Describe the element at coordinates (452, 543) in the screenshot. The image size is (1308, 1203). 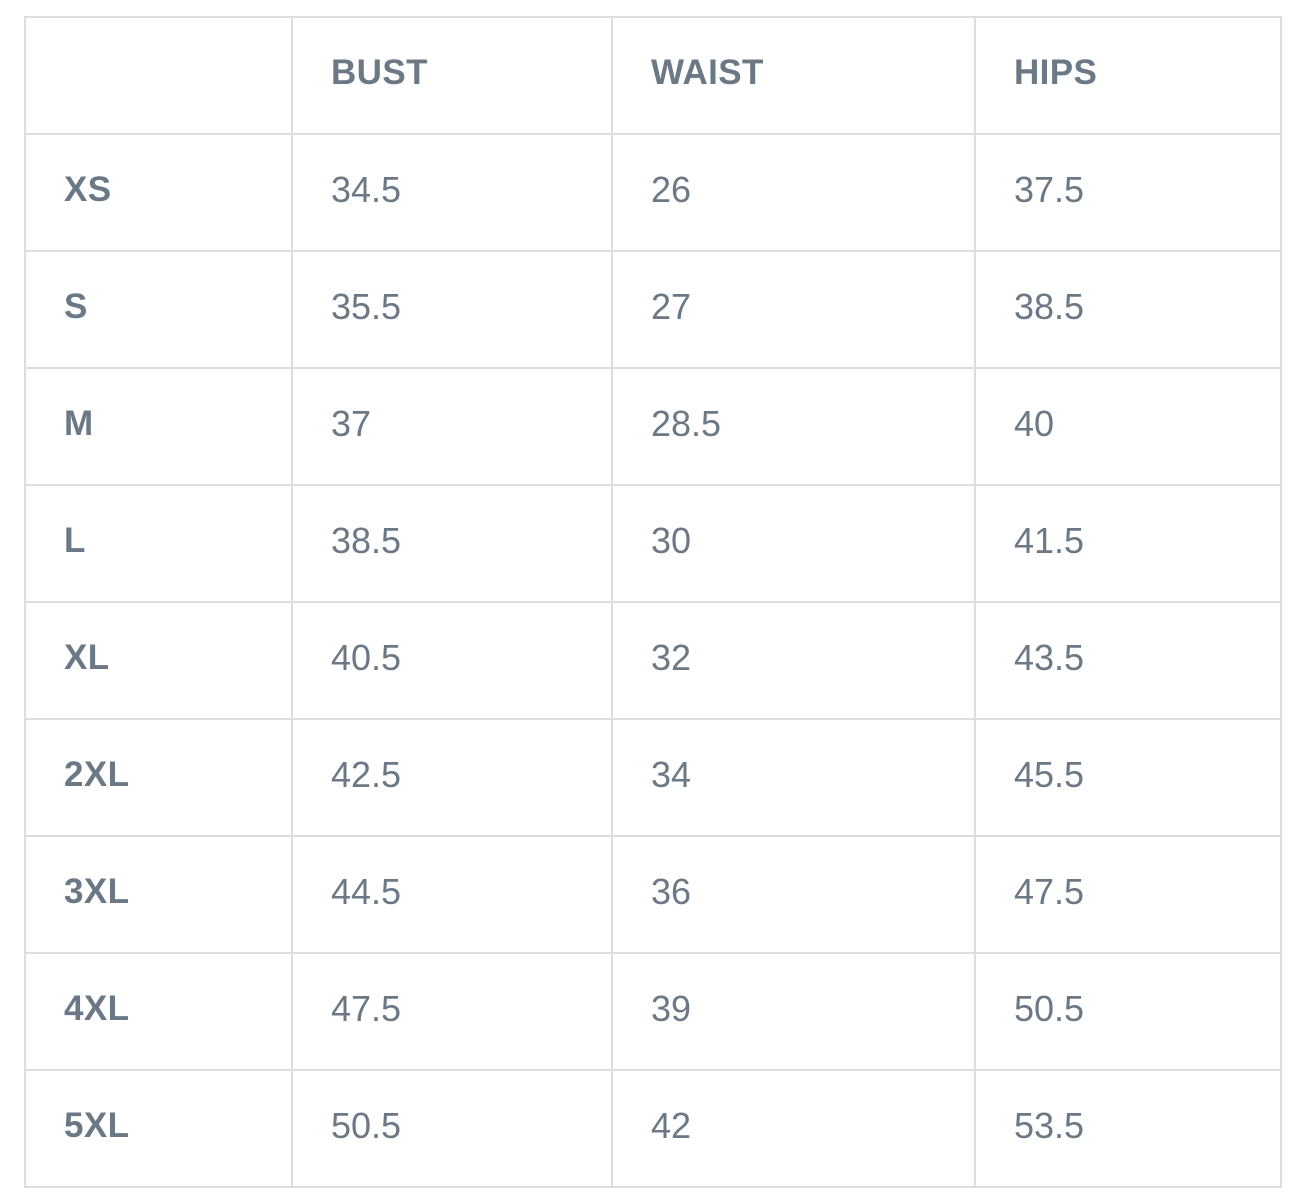
I see `cell-bust: 38.5` at that location.